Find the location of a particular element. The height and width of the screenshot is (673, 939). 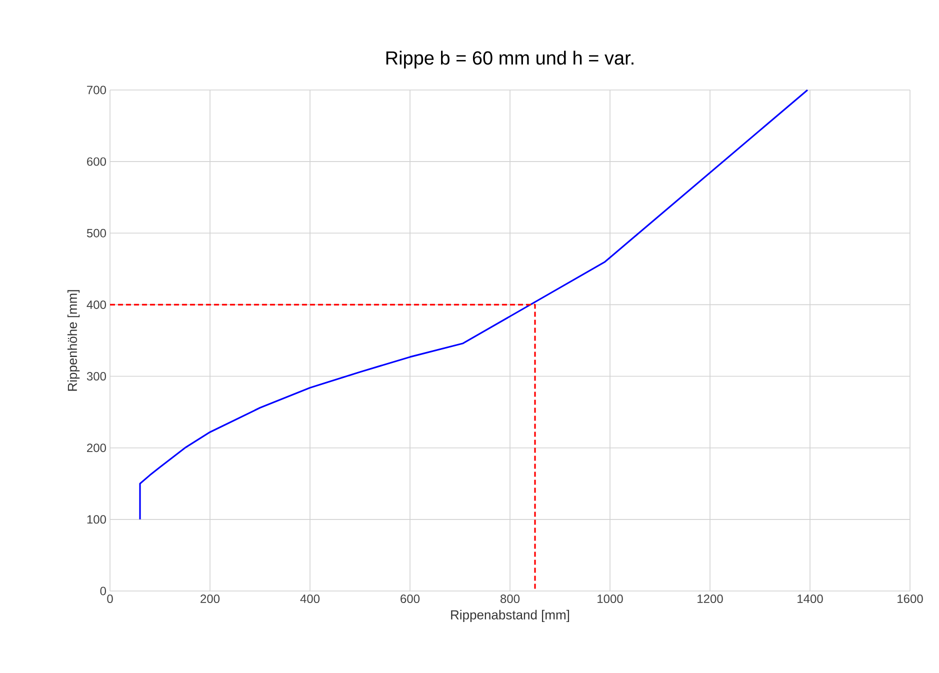

x-tick-label: 1000 is located at coordinates (610, 599).